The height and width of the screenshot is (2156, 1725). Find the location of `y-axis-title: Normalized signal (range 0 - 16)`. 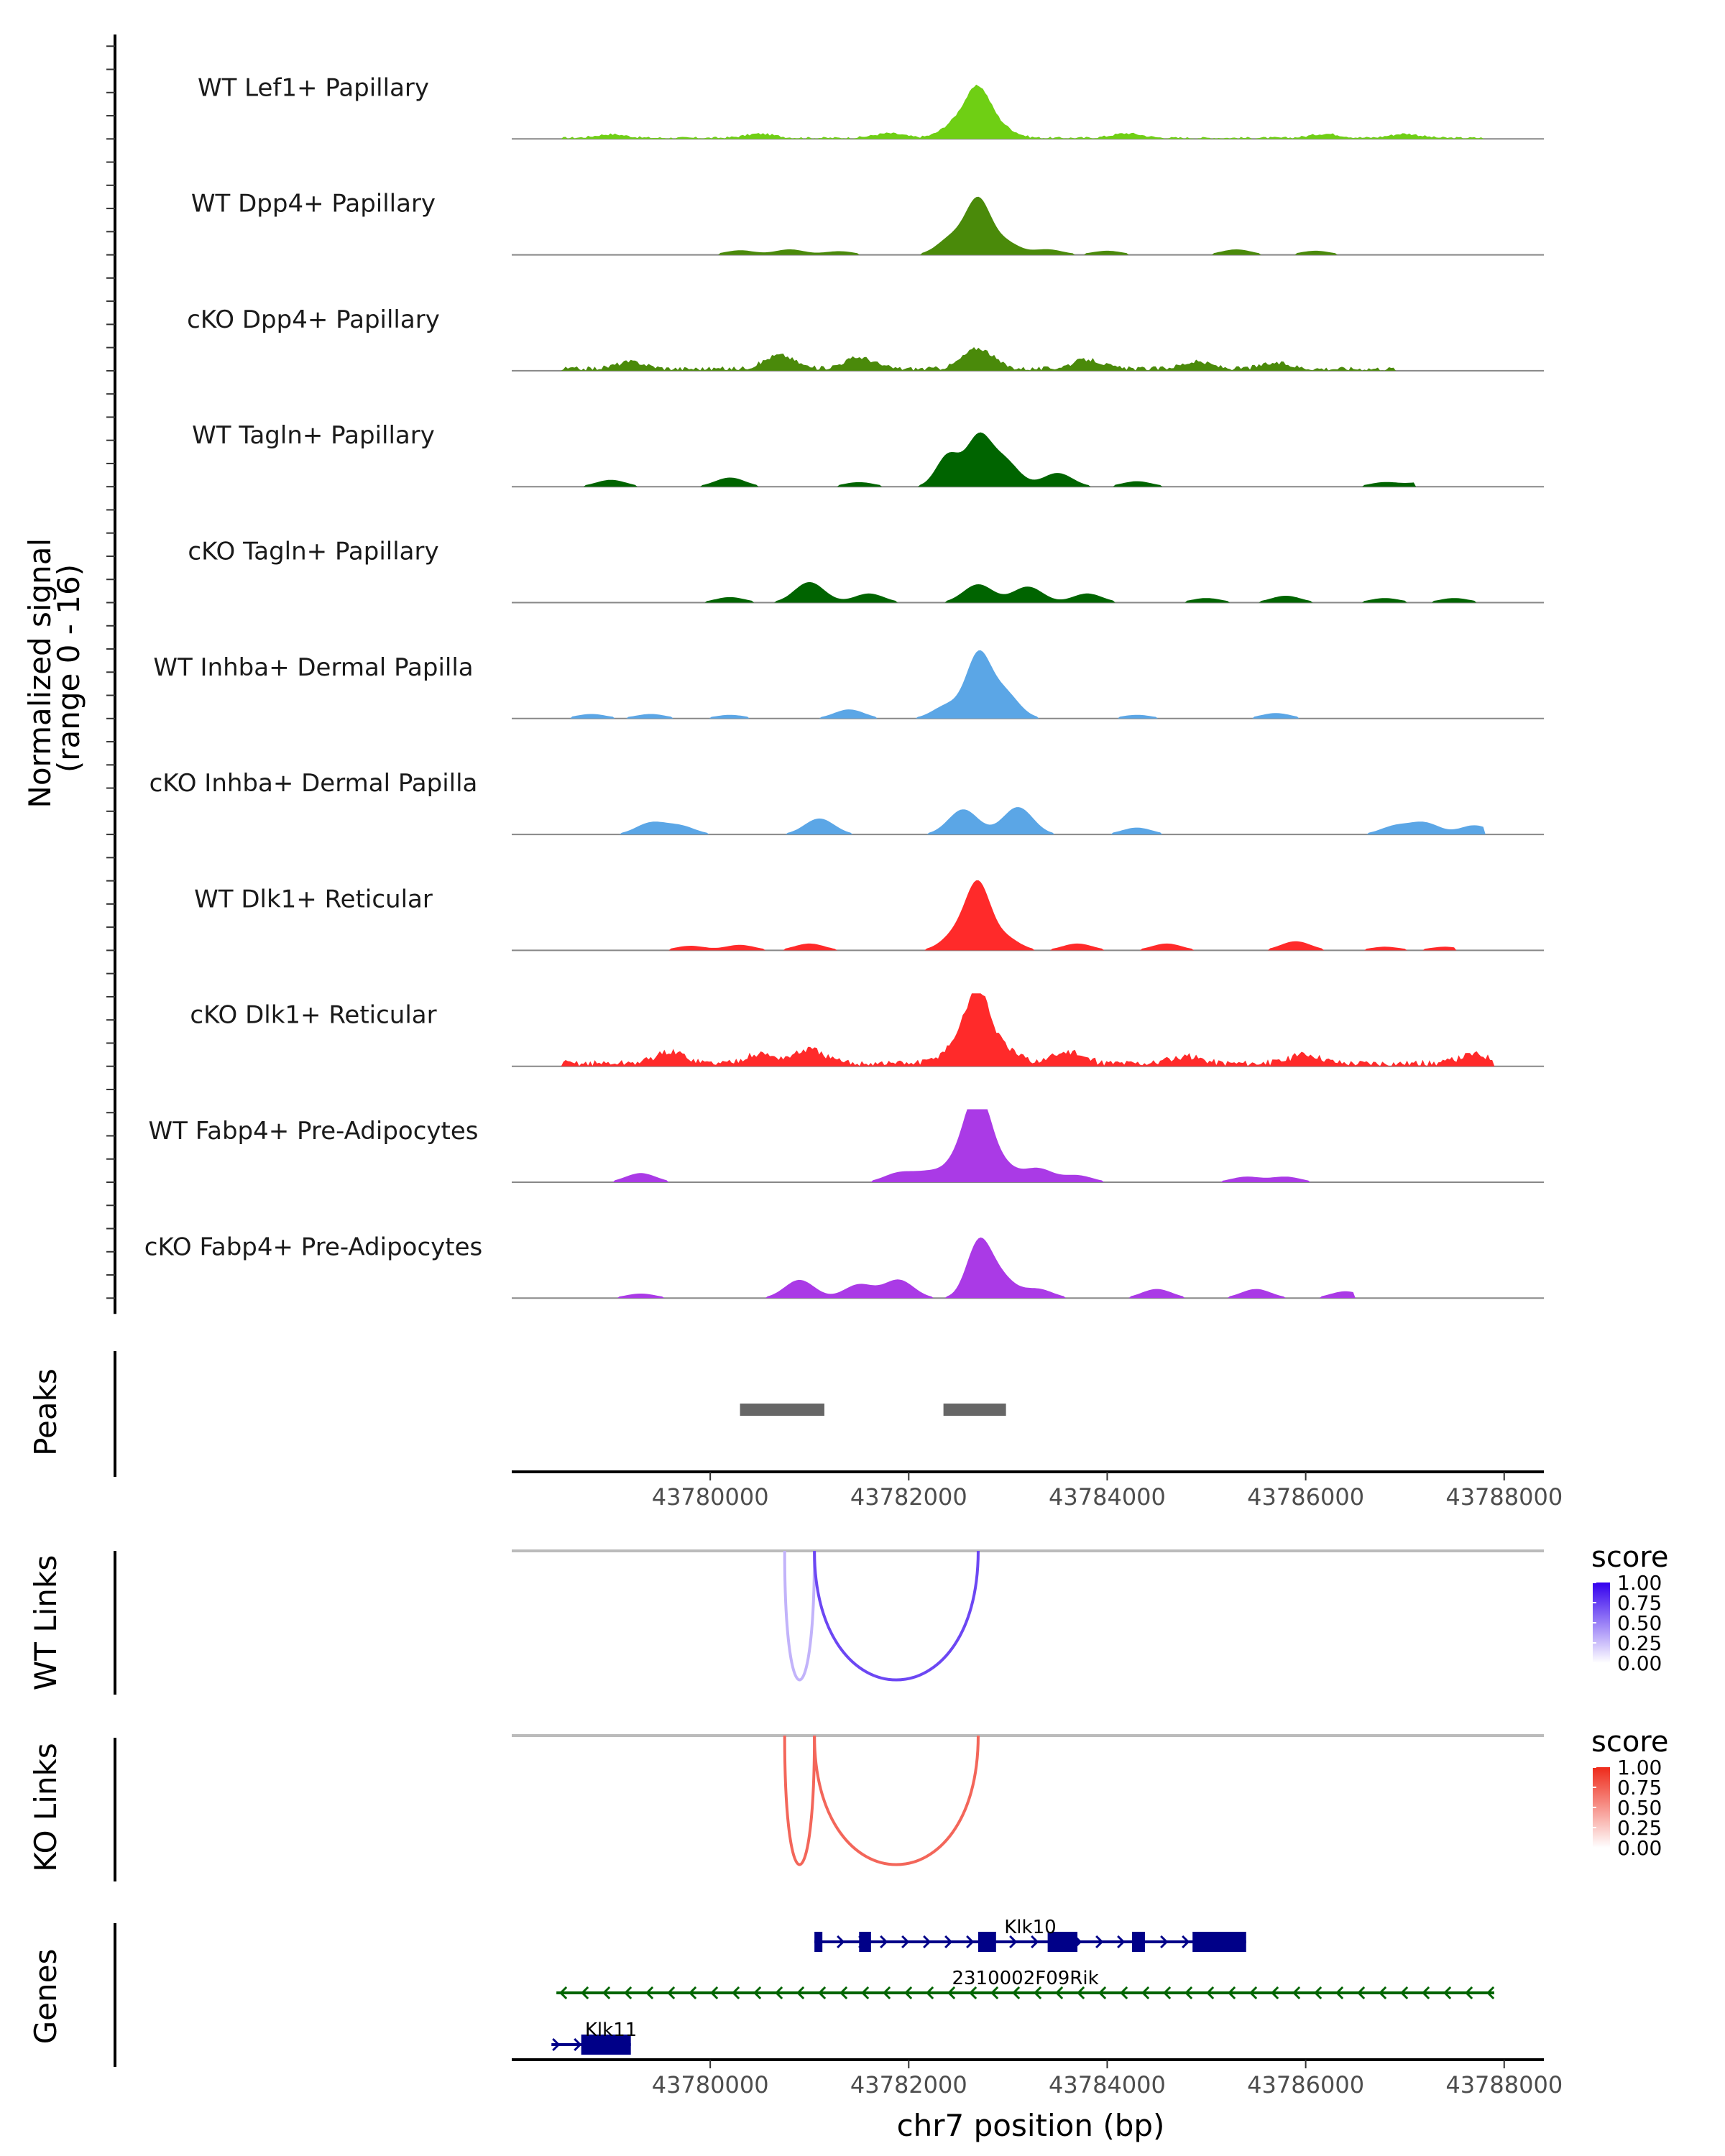

y-axis-title: Normalized signal (range 0 - 16) is located at coordinates (54, 668).